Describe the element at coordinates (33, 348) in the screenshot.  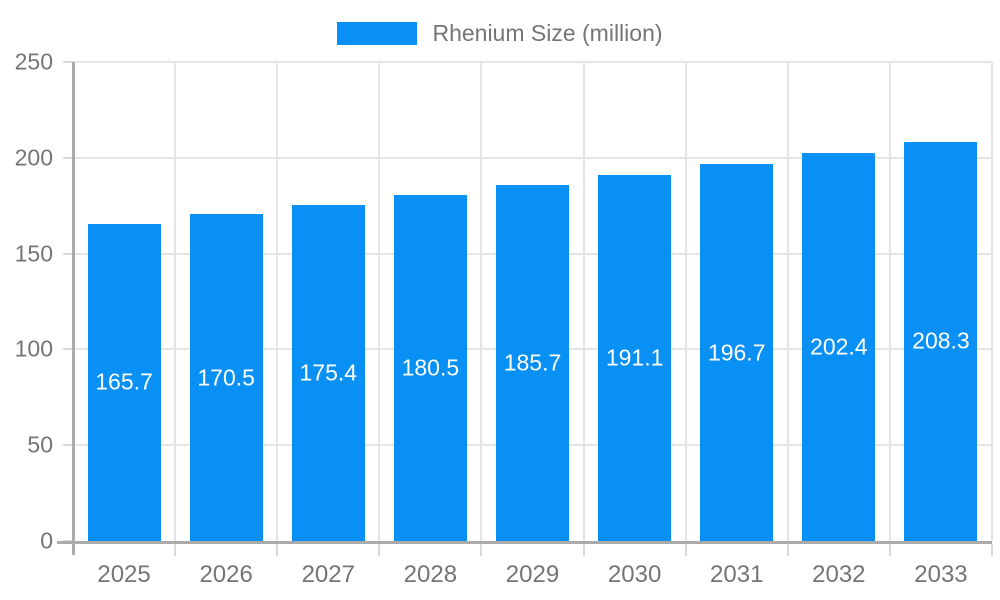
I see `y-axis-tick-label: 100` at that location.